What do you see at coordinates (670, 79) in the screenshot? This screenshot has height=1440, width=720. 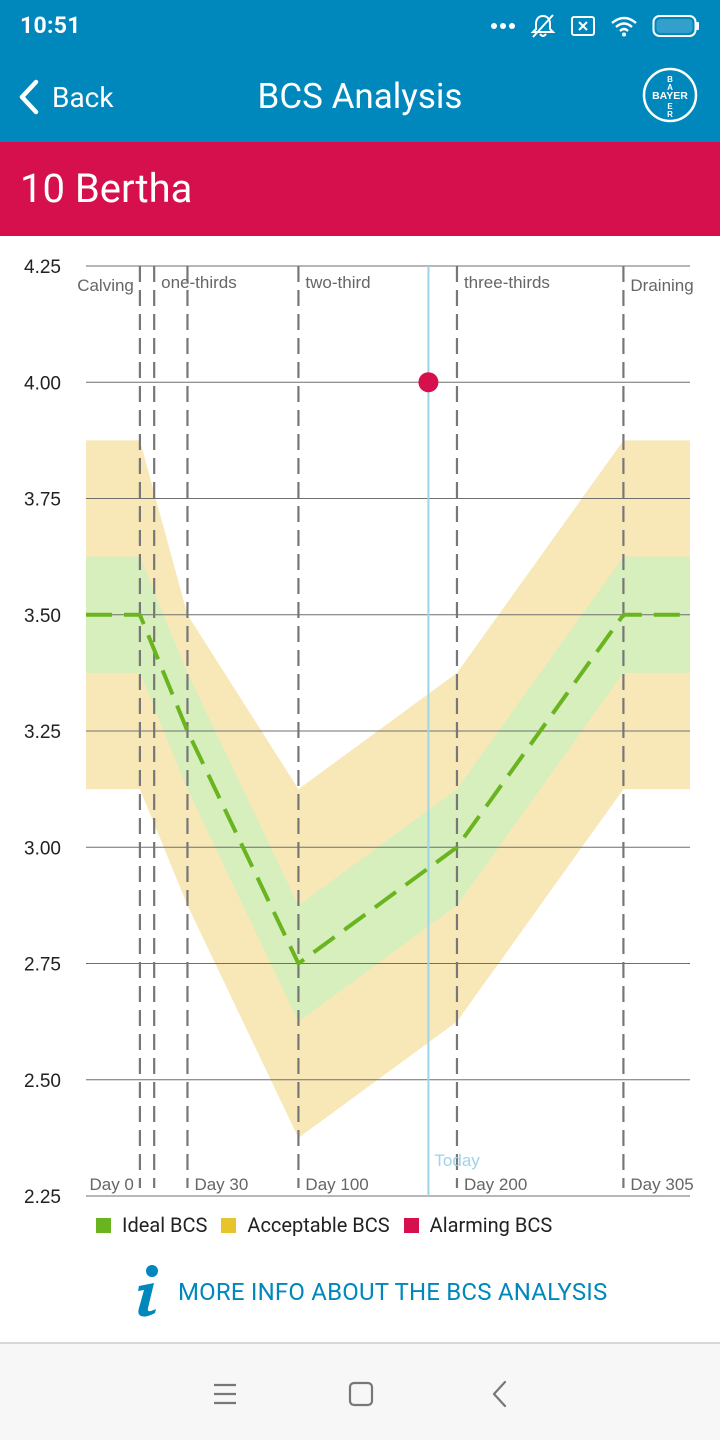 I see `svg-text: B` at bounding box center [670, 79].